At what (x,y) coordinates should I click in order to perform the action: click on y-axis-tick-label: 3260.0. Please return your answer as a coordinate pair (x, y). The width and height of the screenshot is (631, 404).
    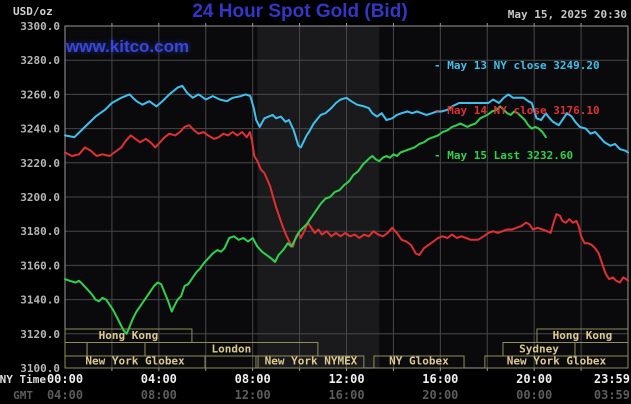
    Looking at the image, I should click on (40, 94).